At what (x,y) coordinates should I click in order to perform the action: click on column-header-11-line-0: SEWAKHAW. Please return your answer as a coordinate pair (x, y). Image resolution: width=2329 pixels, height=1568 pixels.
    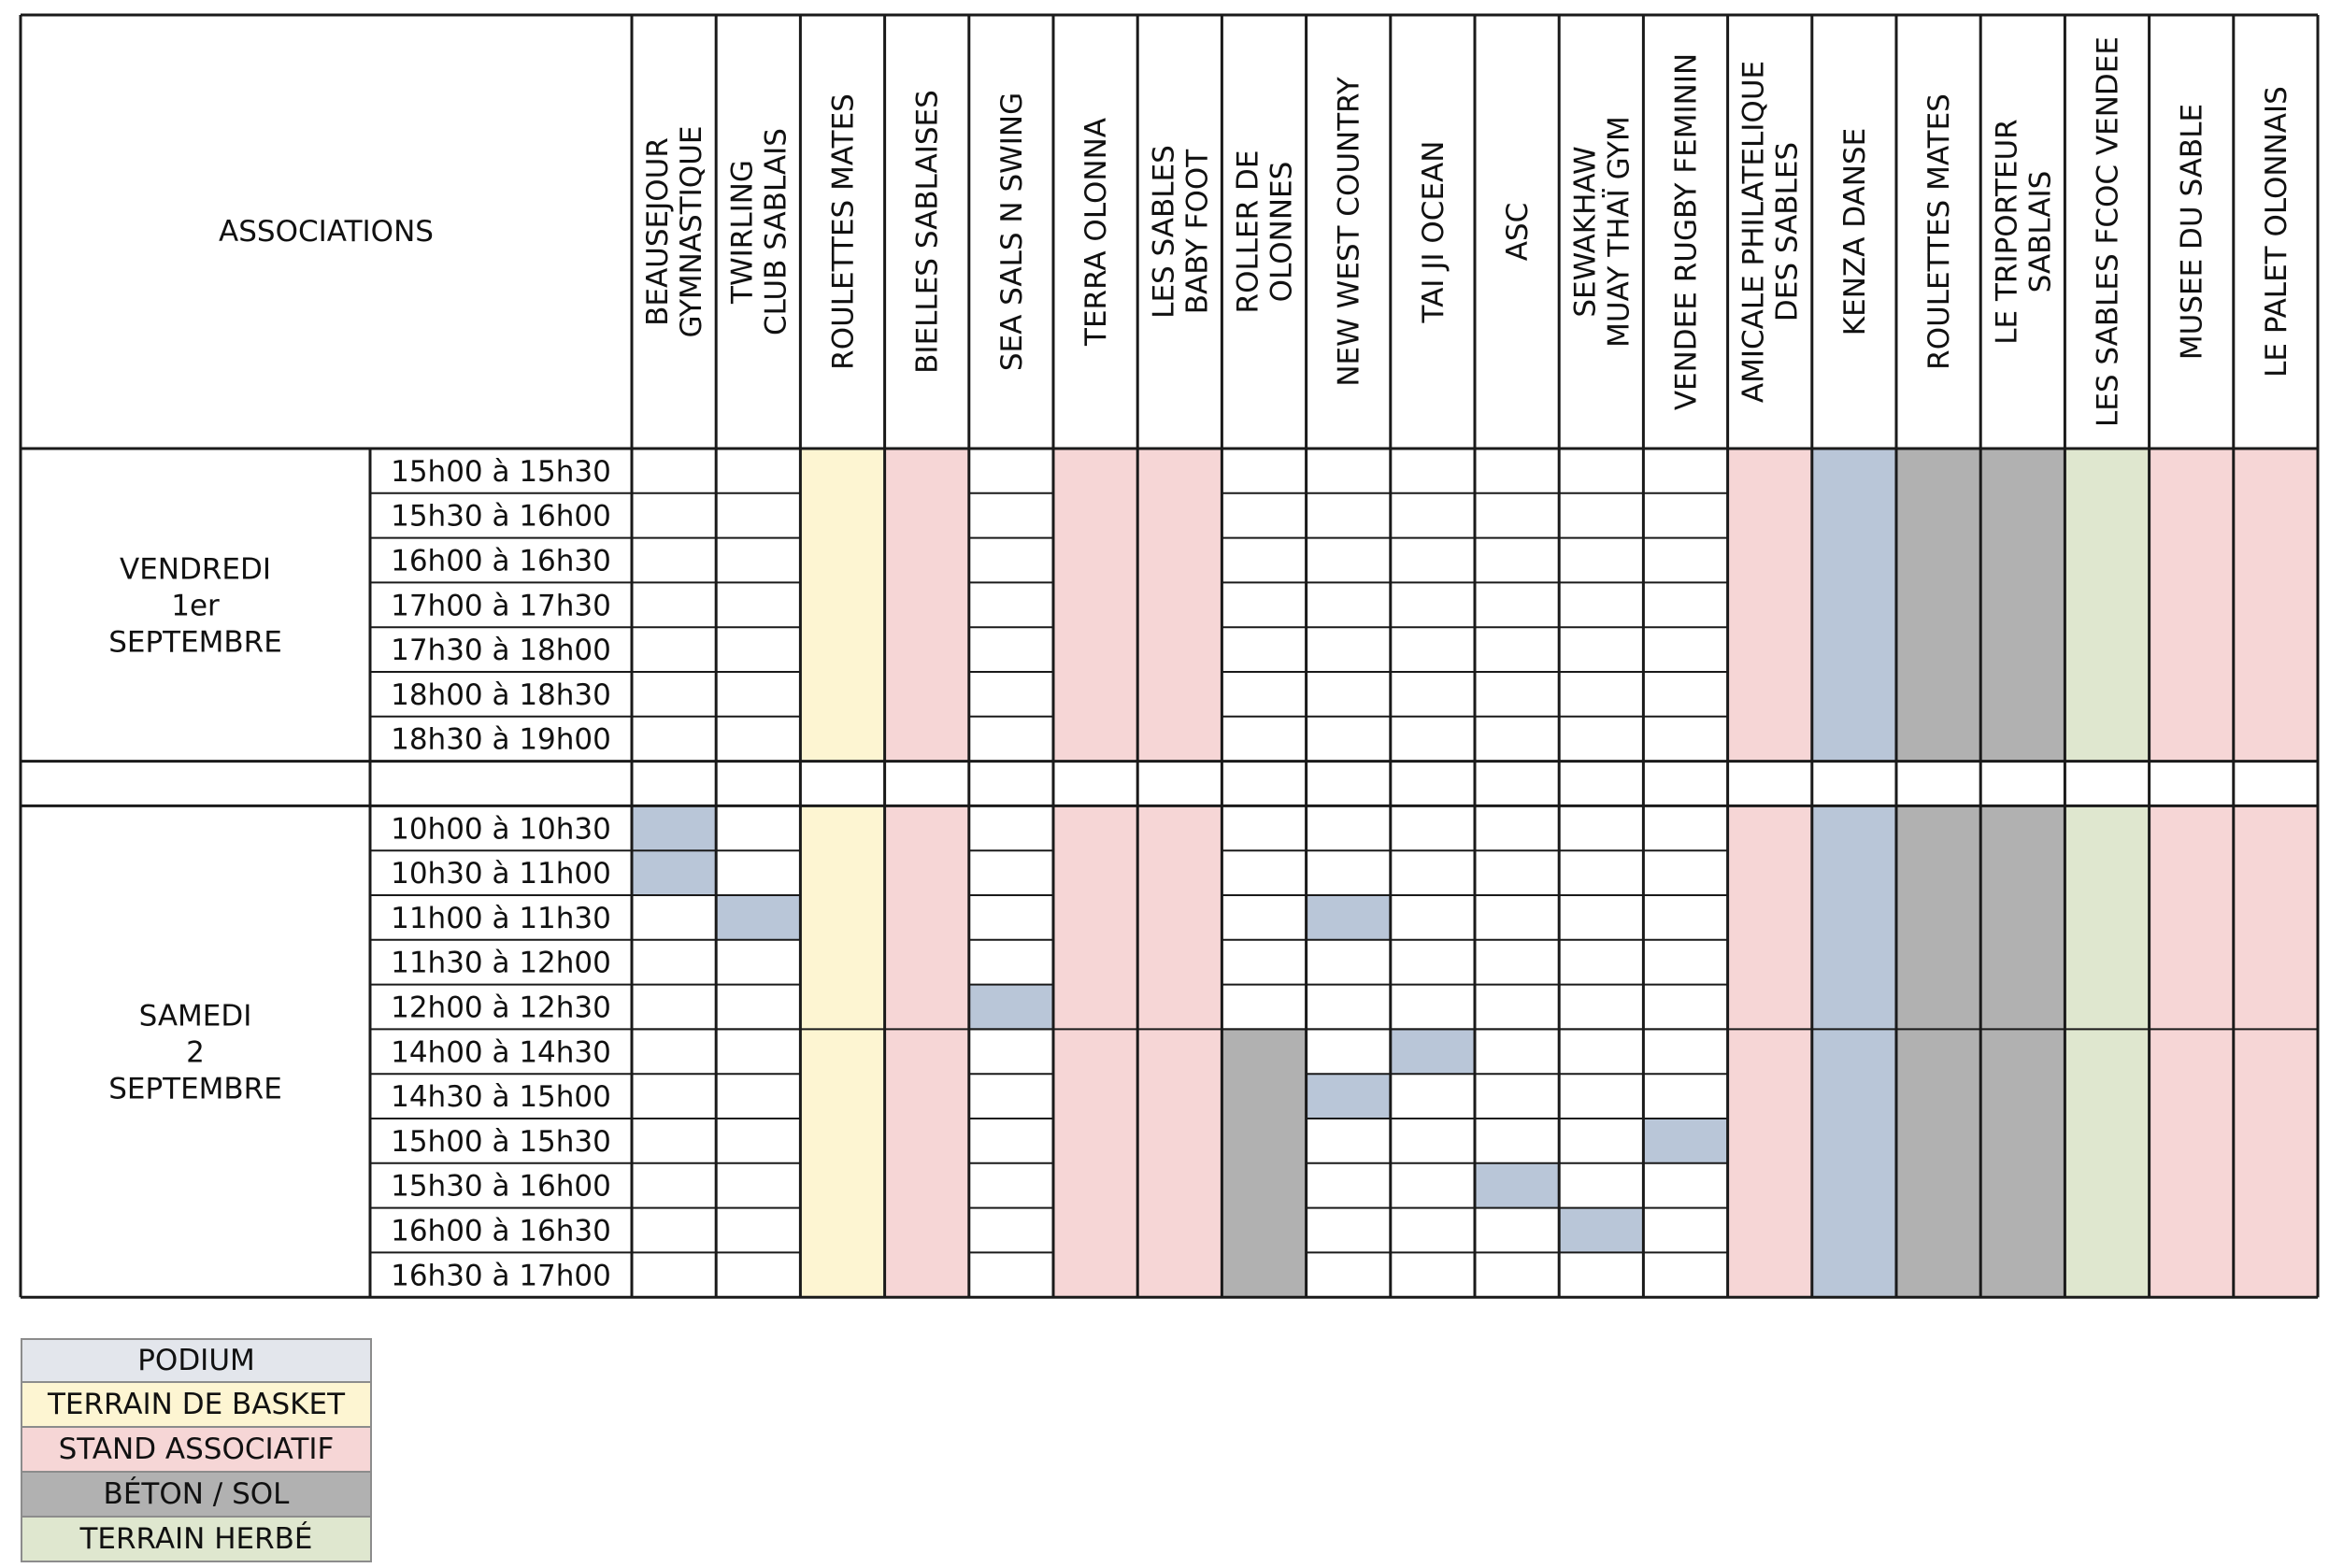
    Looking at the image, I should click on (1585, 232).